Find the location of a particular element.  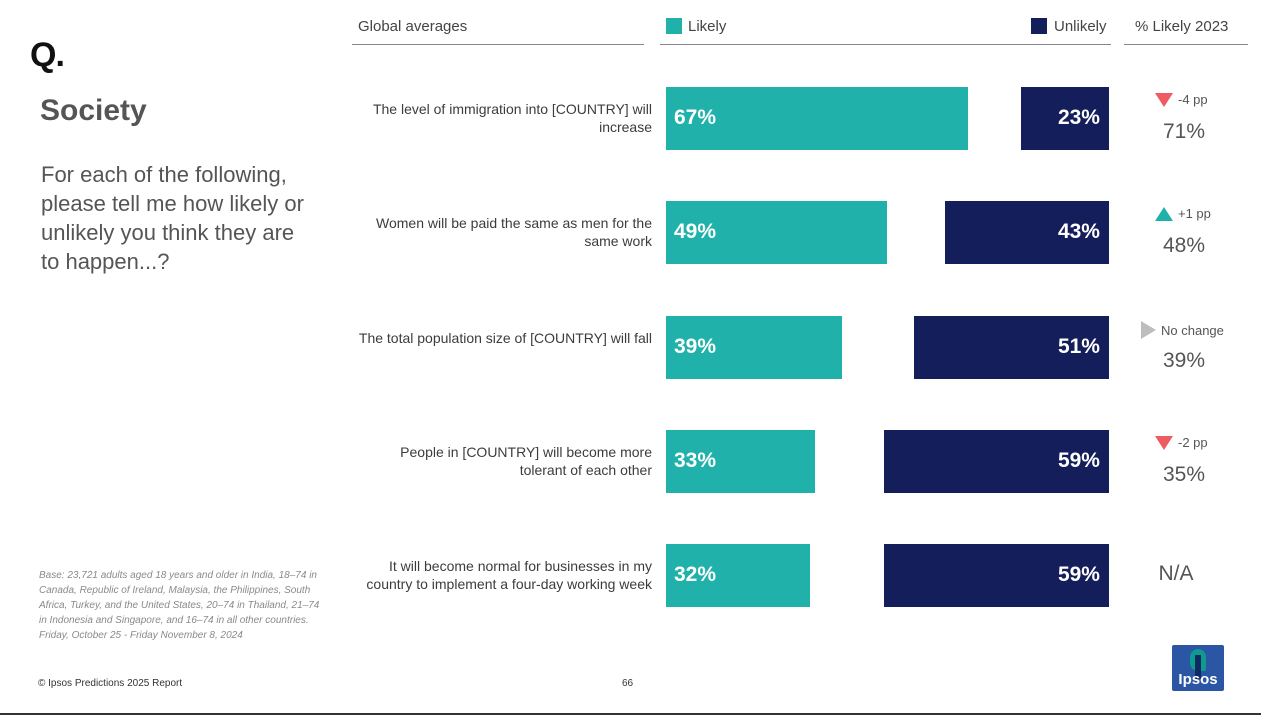

header-global-averages: Global averages is located at coordinates (413, 26).